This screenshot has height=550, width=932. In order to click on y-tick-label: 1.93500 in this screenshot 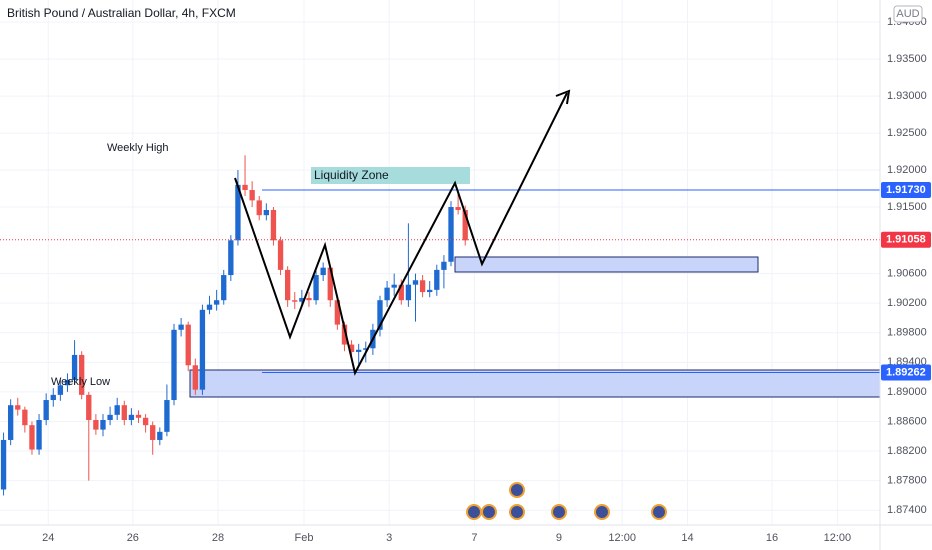, I will do `click(907, 59)`.